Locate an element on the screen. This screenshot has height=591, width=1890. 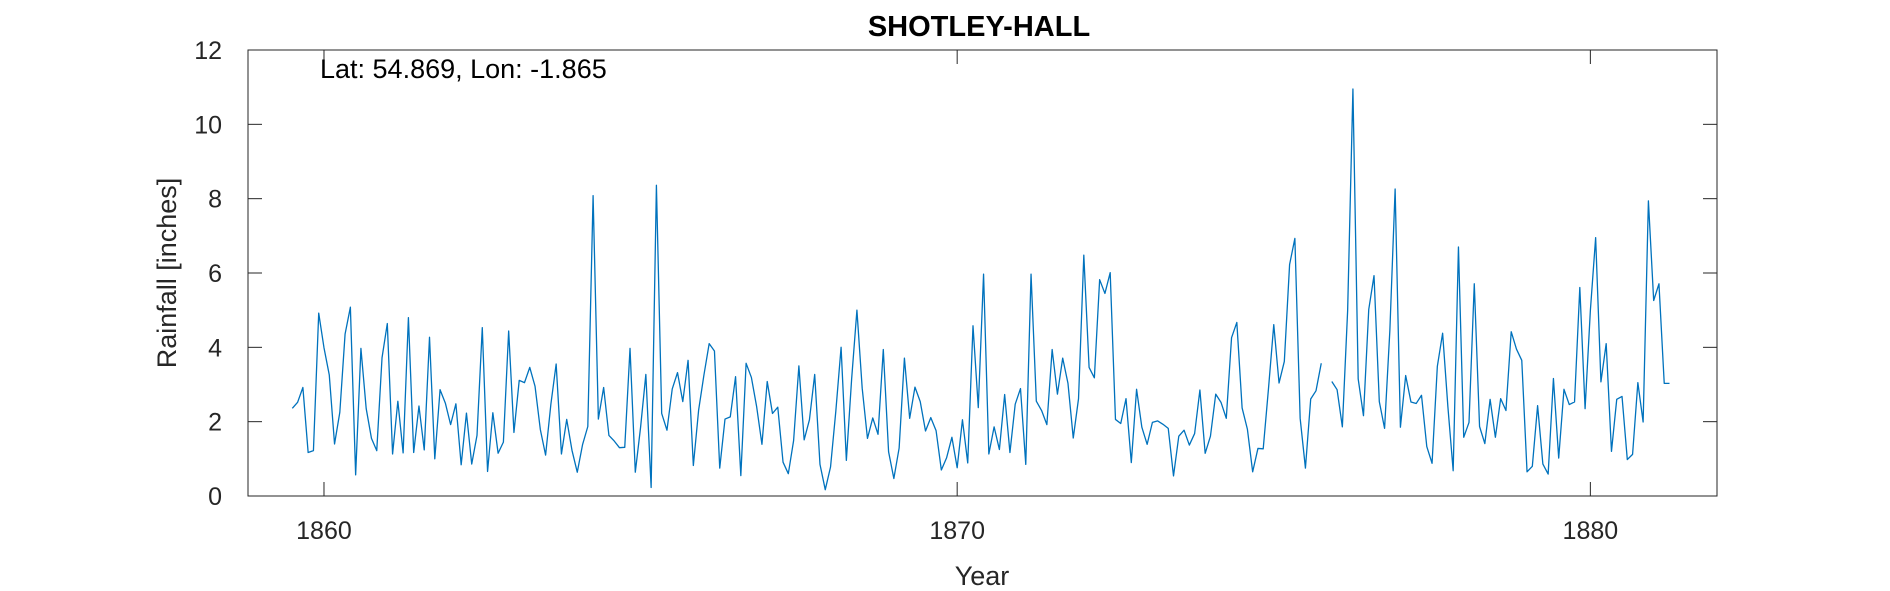
x-tick-label: 1880 is located at coordinates (1591, 531).